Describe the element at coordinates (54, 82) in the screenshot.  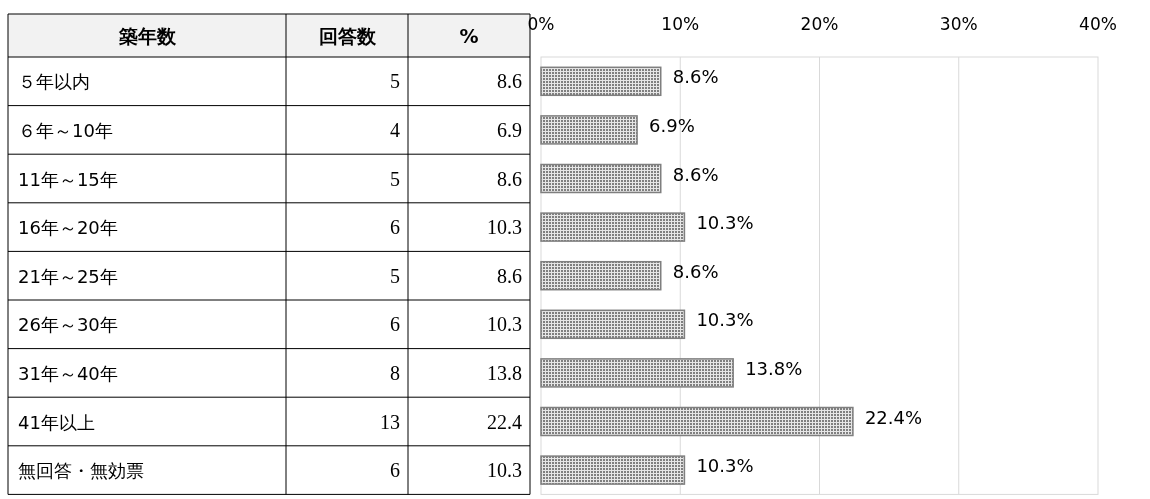
I see `category-label: ５年以内` at that location.